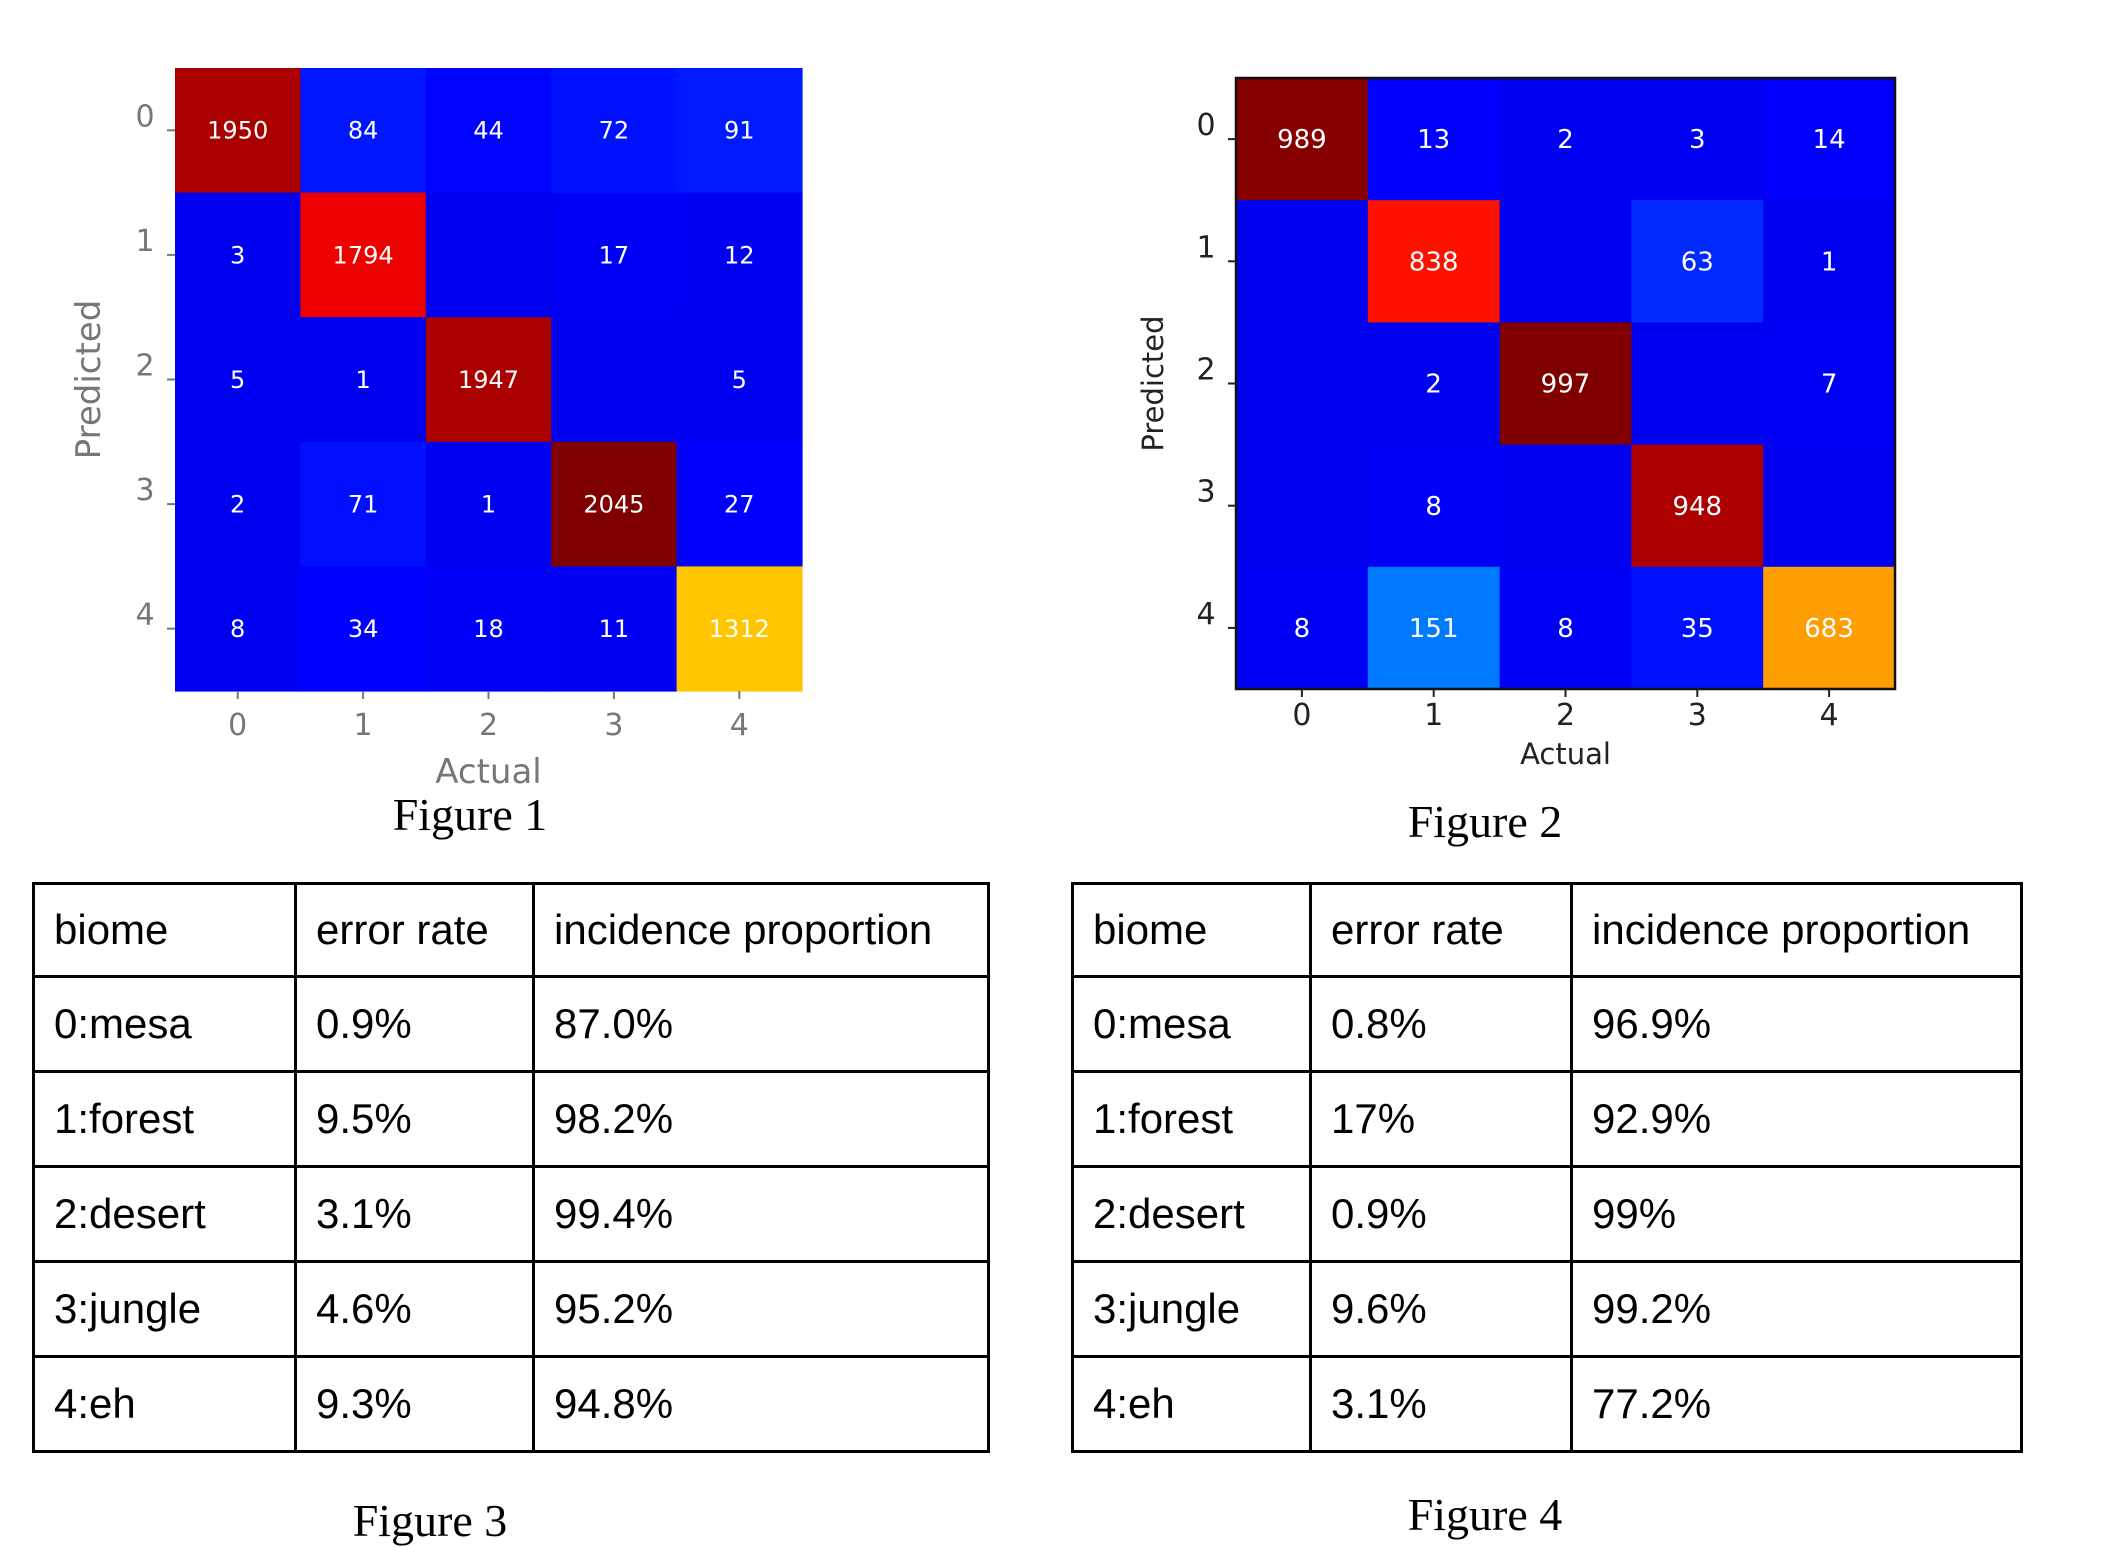  What do you see at coordinates (1433, 140) in the screenshot?
I see `cell-value-label: 13` at bounding box center [1433, 140].